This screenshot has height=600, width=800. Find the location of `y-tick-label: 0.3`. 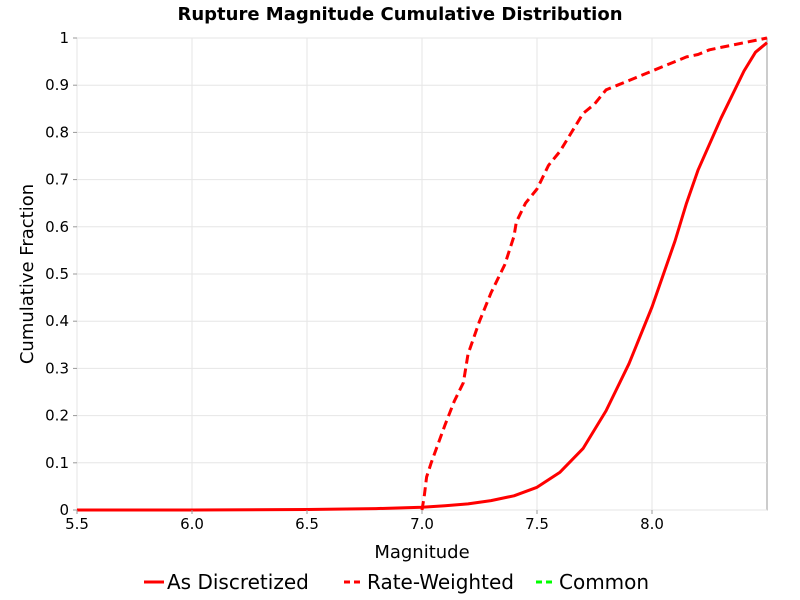

y-tick-label: 0.3 is located at coordinates (57, 368).